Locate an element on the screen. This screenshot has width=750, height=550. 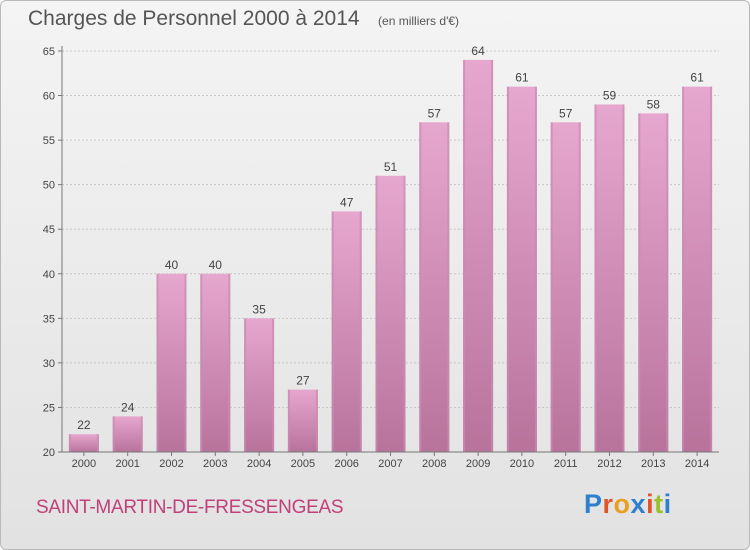
x-tick-label: 2014 is located at coordinates (697, 464).